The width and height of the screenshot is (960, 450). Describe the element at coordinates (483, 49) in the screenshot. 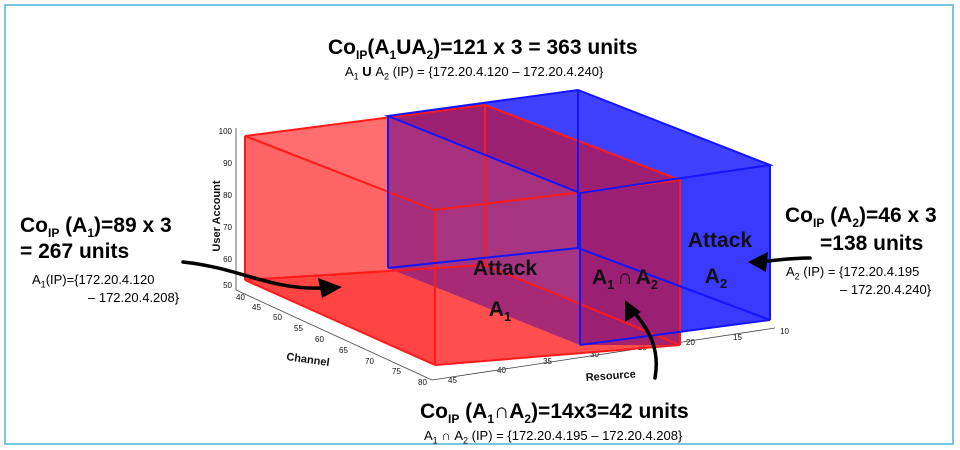

I see `union-cost-formula: CoIP(A1UA2)=121 x 3 = 363 units` at that location.